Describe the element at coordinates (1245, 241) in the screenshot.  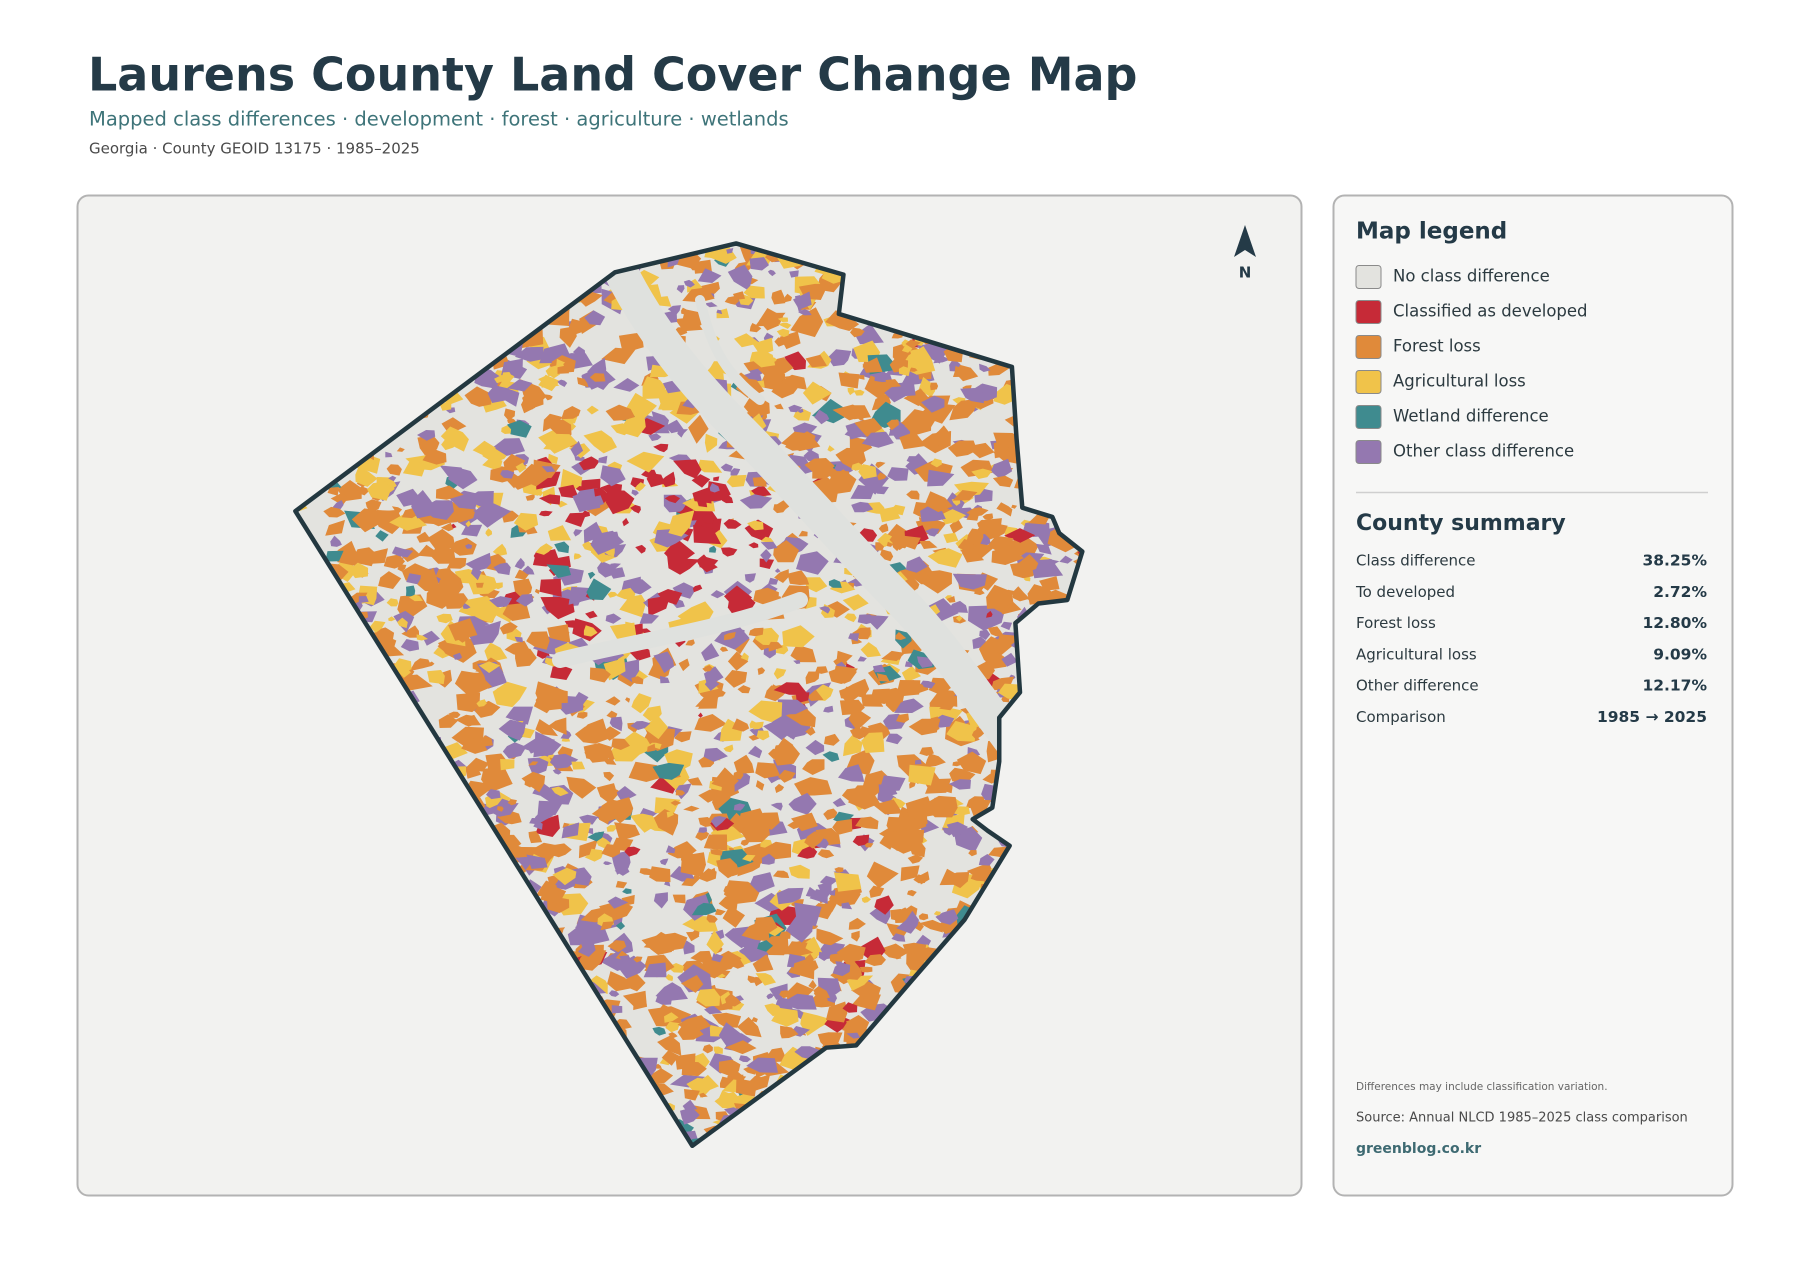
I see `north-arrow` at that location.